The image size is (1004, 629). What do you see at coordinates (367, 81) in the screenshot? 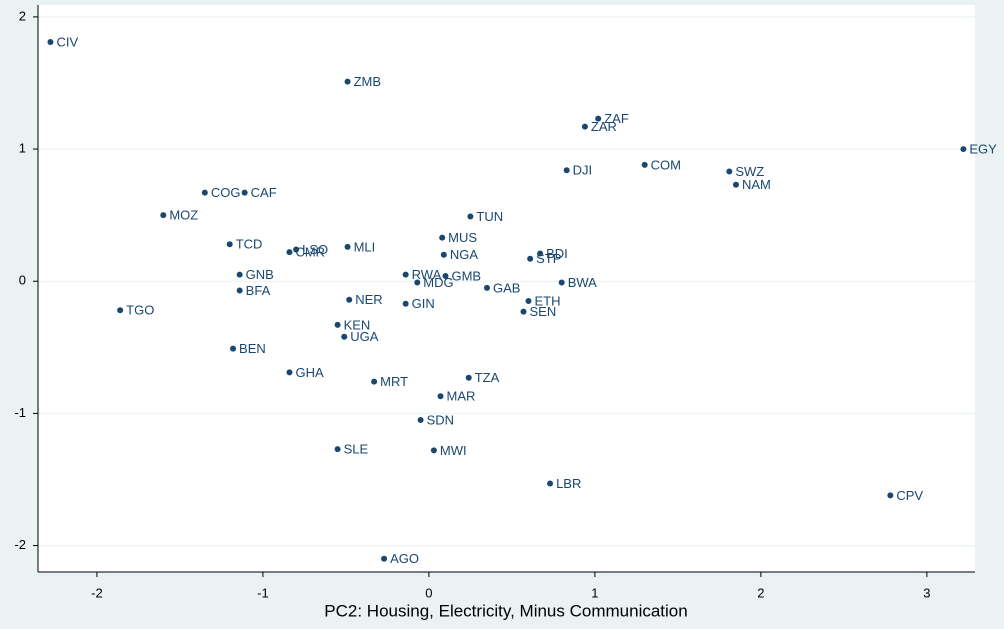
I see `point-label: ZMB` at bounding box center [367, 81].